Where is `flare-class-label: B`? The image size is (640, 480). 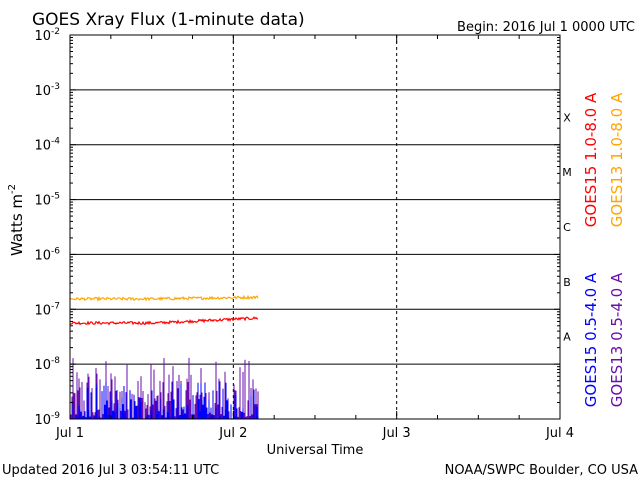 flare-class-label: B is located at coordinates (567, 282).